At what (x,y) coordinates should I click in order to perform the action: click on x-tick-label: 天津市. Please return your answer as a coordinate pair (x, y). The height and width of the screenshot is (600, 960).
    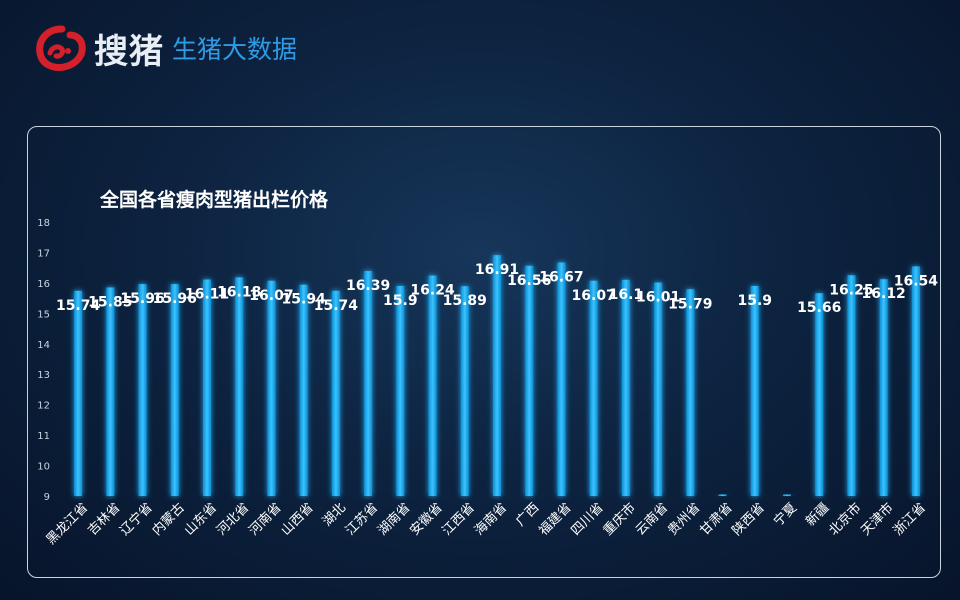
    Looking at the image, I should click on (877, 519).